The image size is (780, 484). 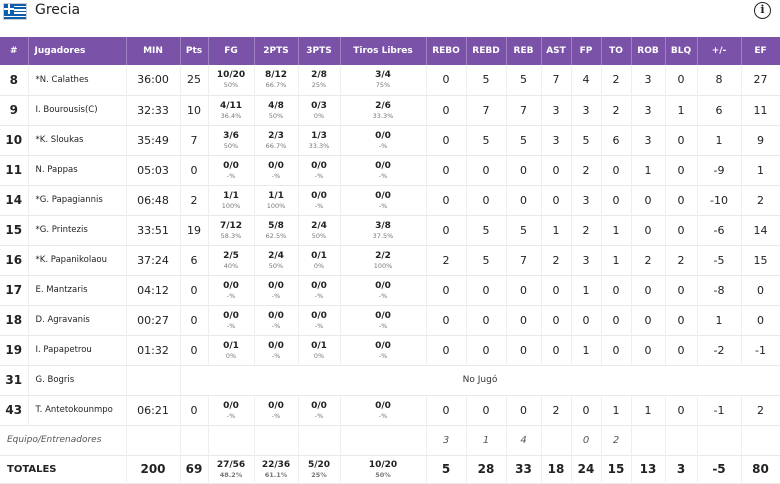 I want to click on column-header: MIN, so click(x=153, y=51).